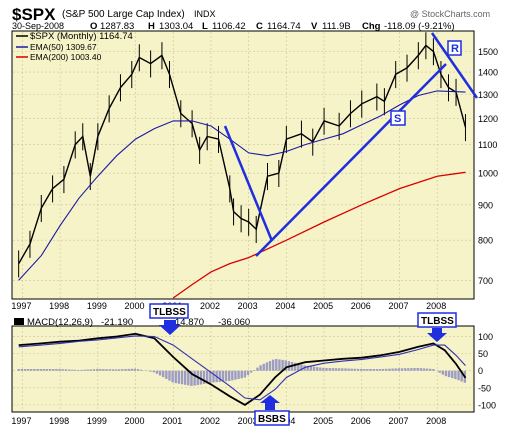  What do you see at coordinates (336, 26) in the screenshot?
I see `volume-value: 111.9B` at bounding box center [336, 26].